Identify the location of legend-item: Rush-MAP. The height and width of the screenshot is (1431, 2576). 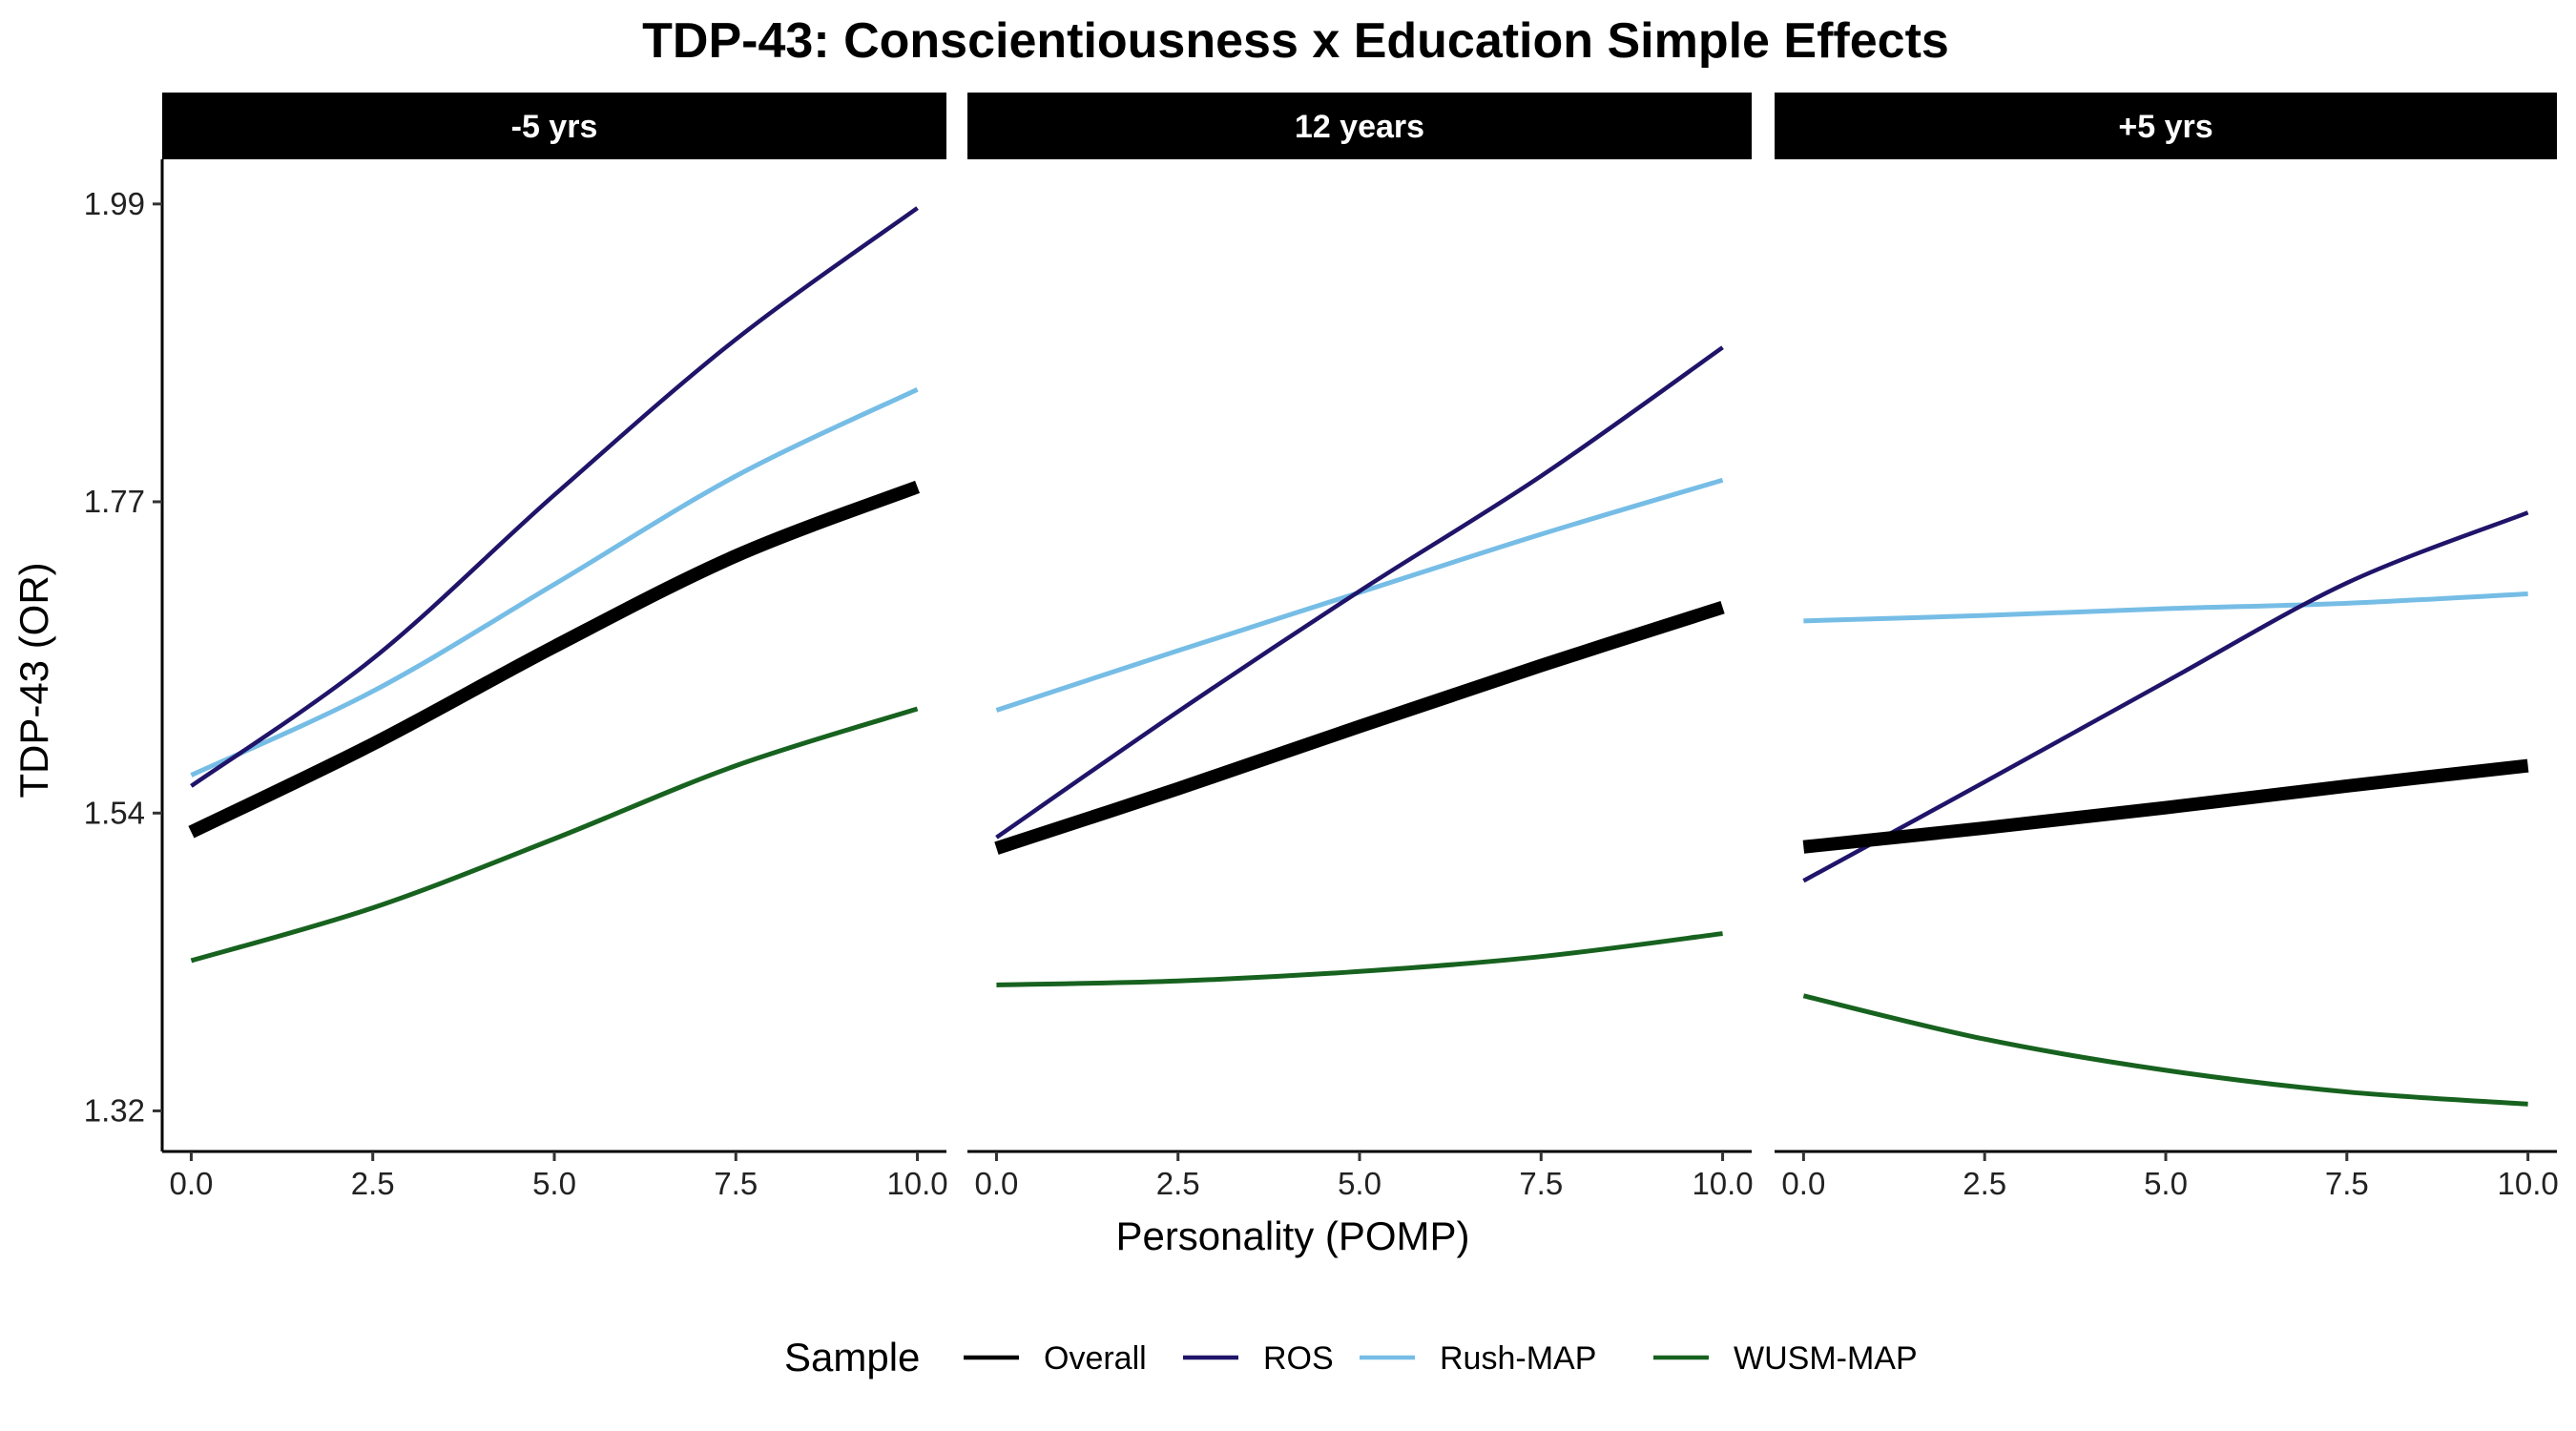
(1478, 1358).